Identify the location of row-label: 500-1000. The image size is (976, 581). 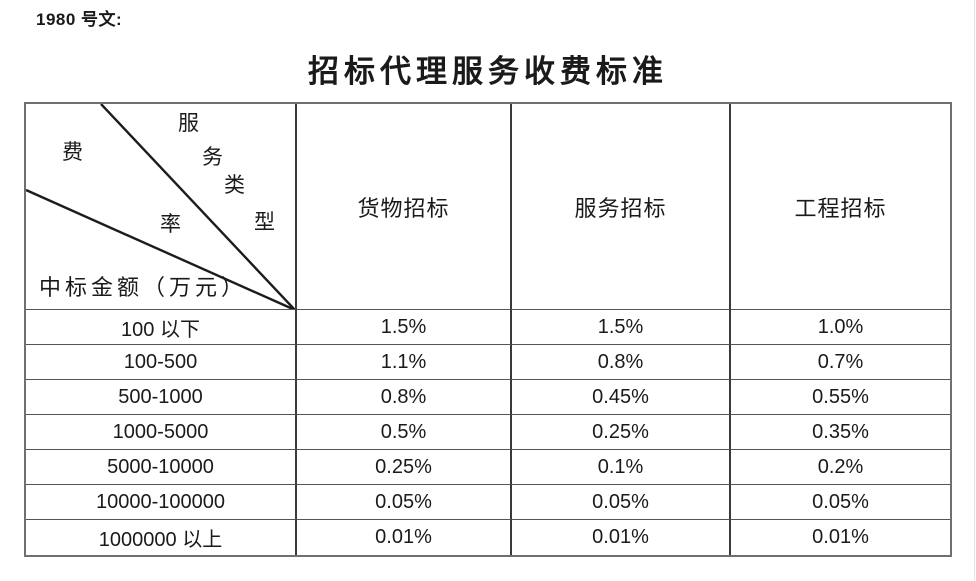
(161, 397).